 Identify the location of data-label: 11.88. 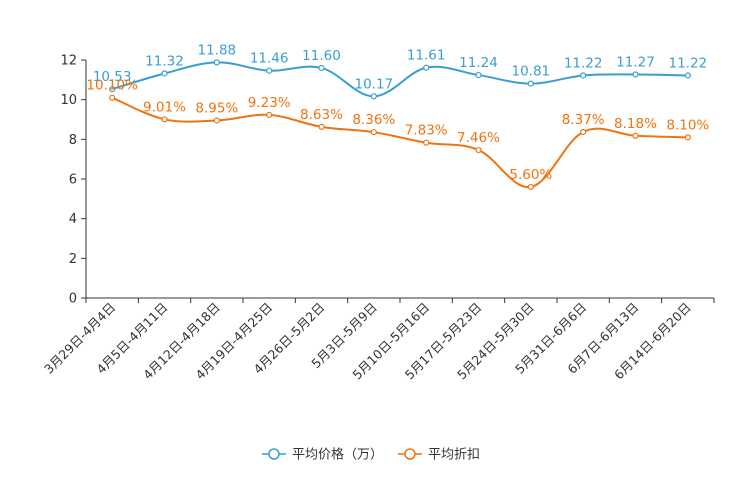
(217, 50).